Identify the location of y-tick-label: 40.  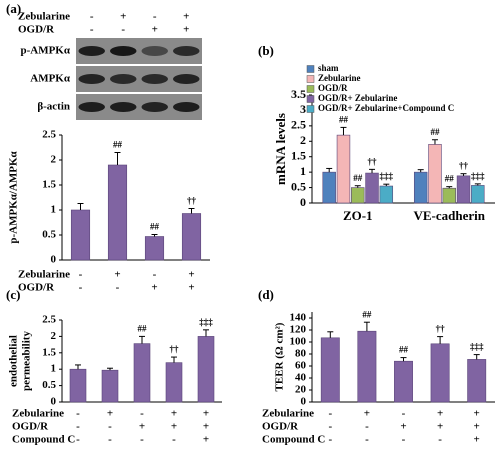
(301, 378).